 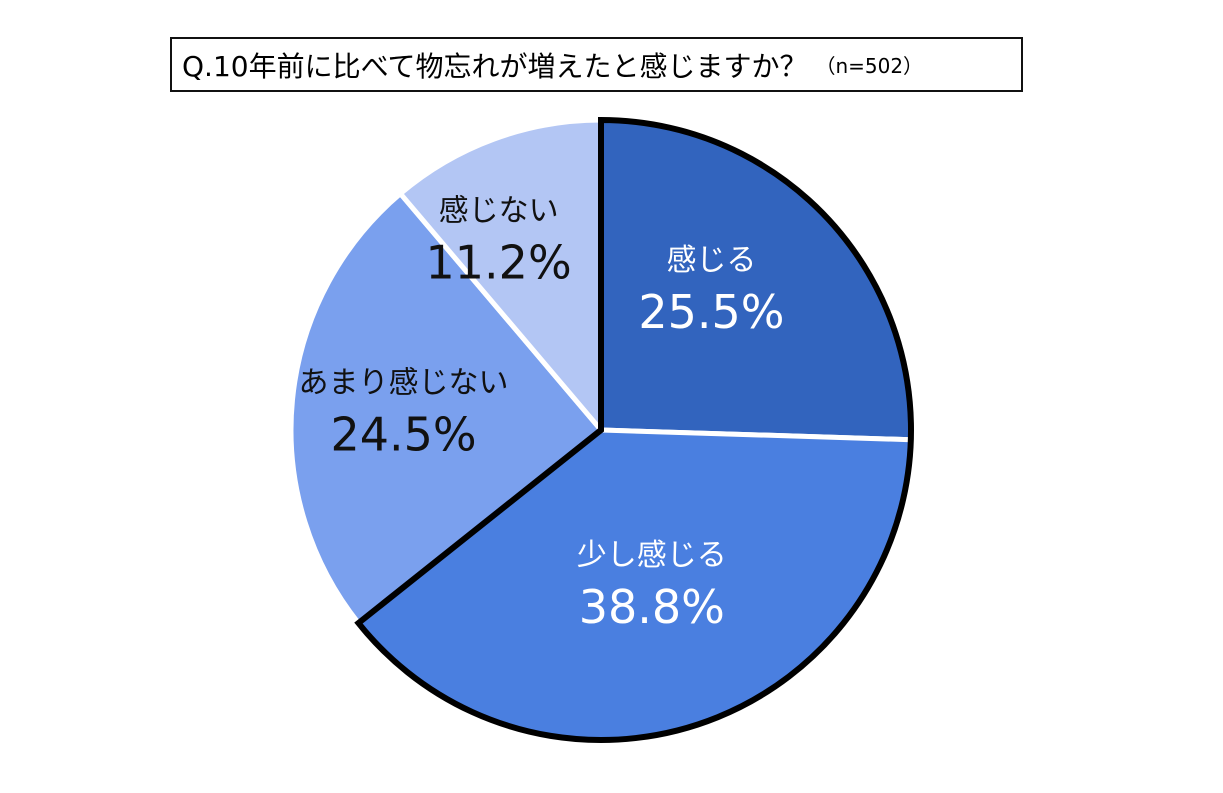 I want to click on slice-category-label-kanjinai: 感じない, so click(x=499, y=211).